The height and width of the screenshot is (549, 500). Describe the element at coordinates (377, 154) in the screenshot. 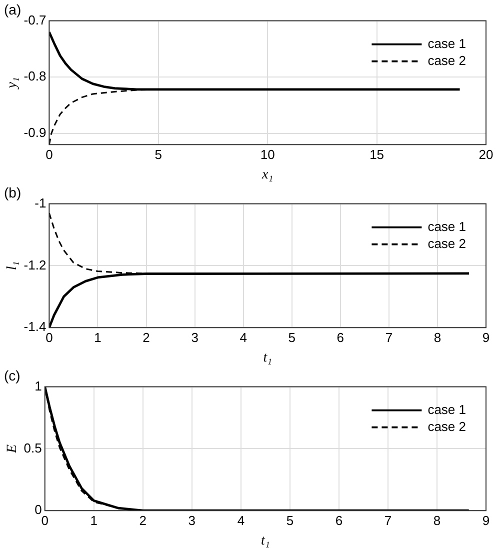

I see `x-tick-label: 15` at that location.